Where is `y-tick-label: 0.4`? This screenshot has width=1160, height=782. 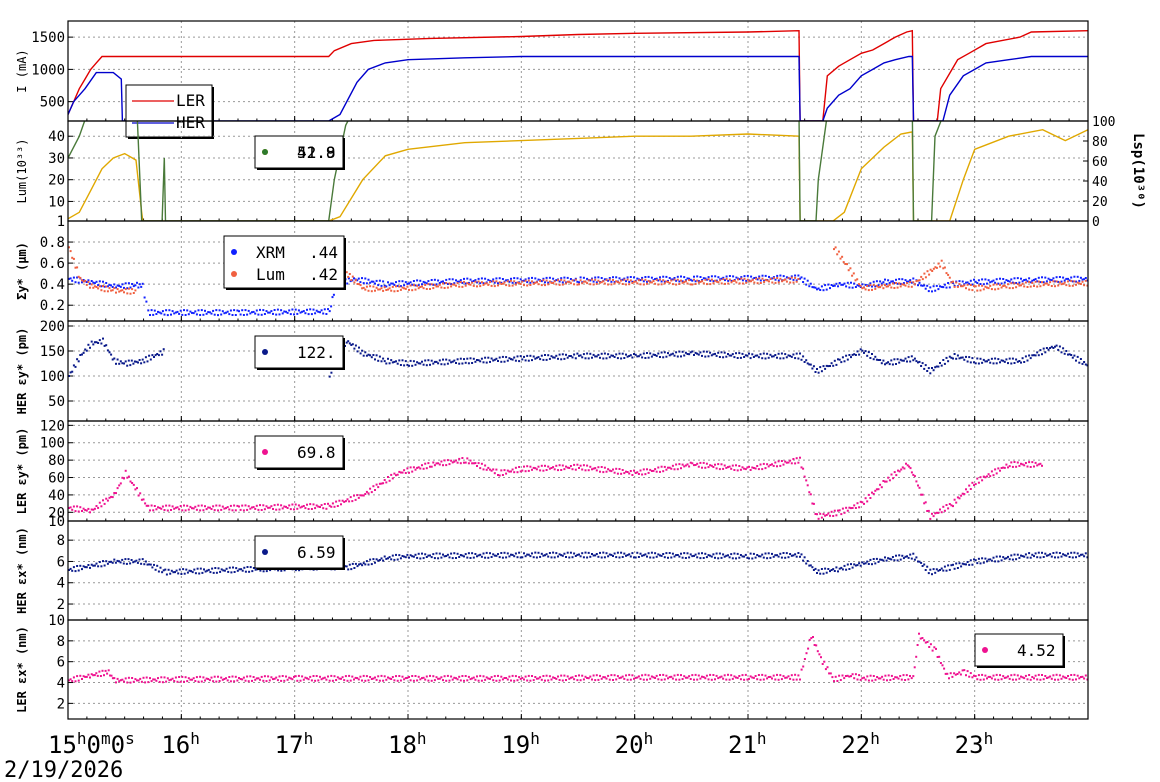
y-tick-label: 0.4 is located at coordinates (52, 285).